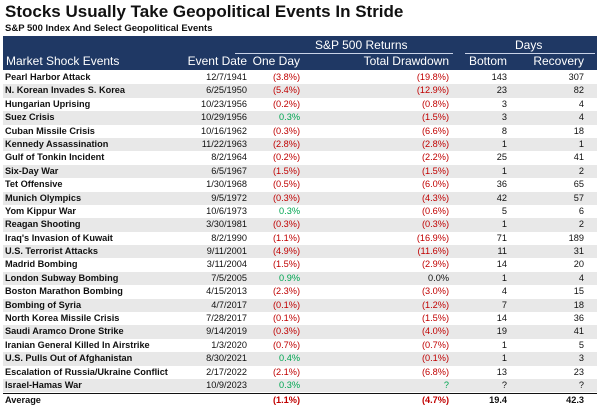 The width and height of the screenshot is (600, 407). Describe the element at coordinates (406, 61) in the screenshot. I see `header-col-drawdown: Total Drawdown` at that location.